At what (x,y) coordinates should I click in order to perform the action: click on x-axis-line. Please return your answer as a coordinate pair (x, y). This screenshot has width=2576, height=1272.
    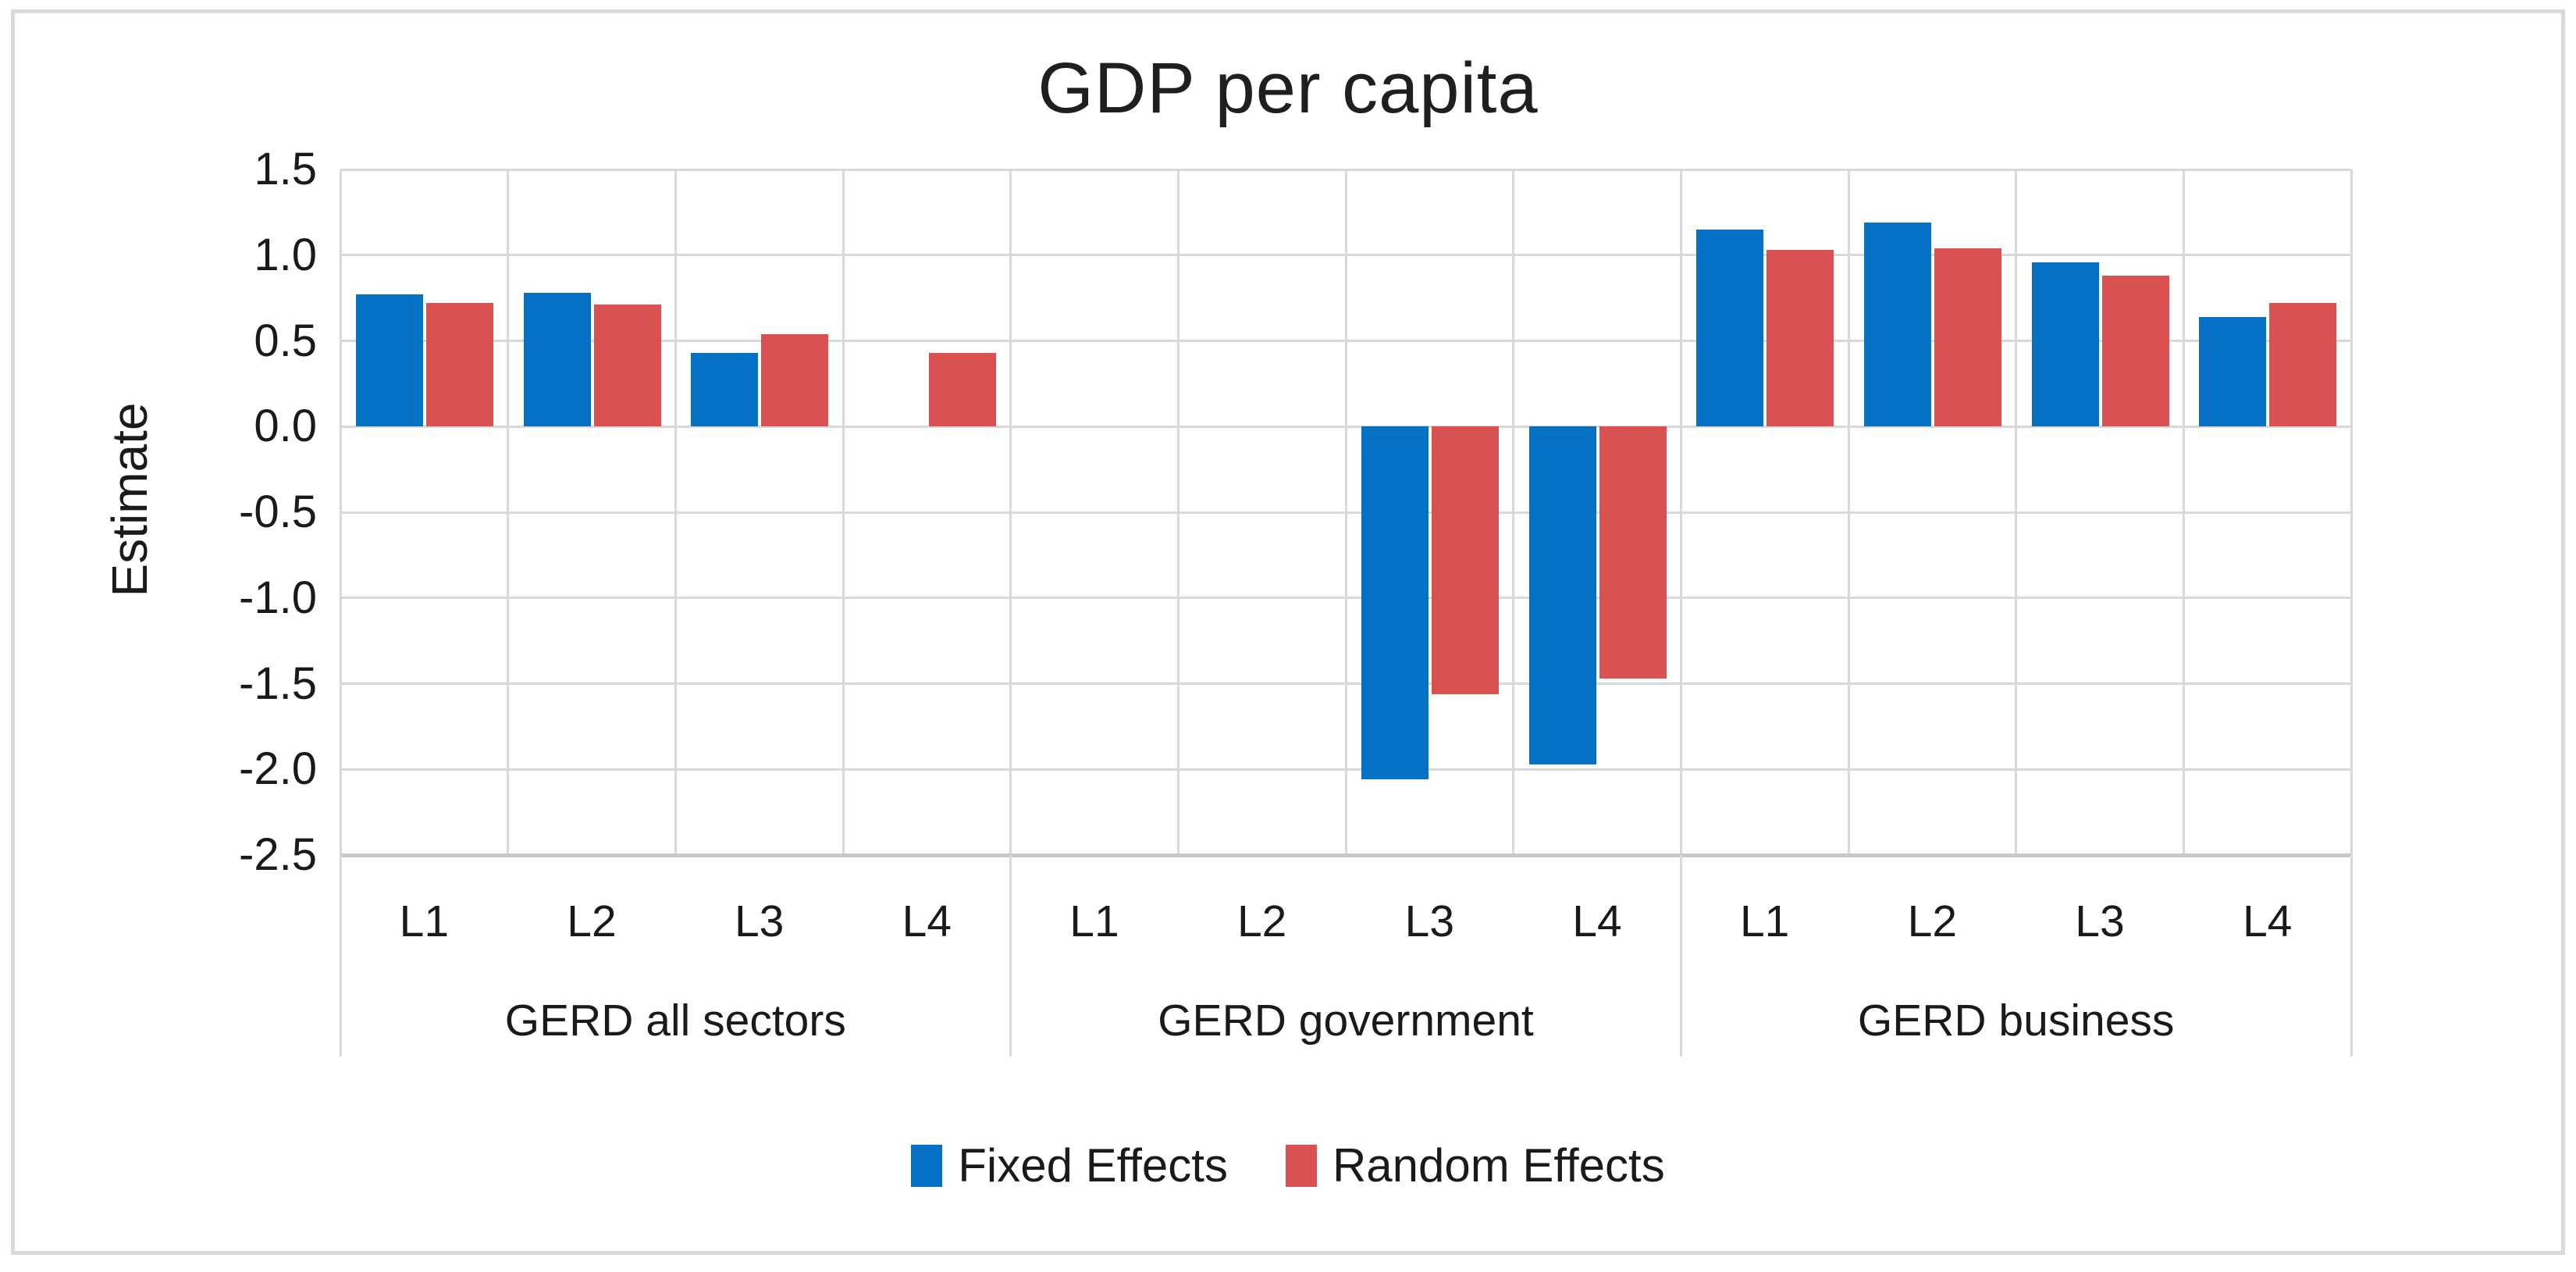
    Looking at the image, I should click on (1345, 855).